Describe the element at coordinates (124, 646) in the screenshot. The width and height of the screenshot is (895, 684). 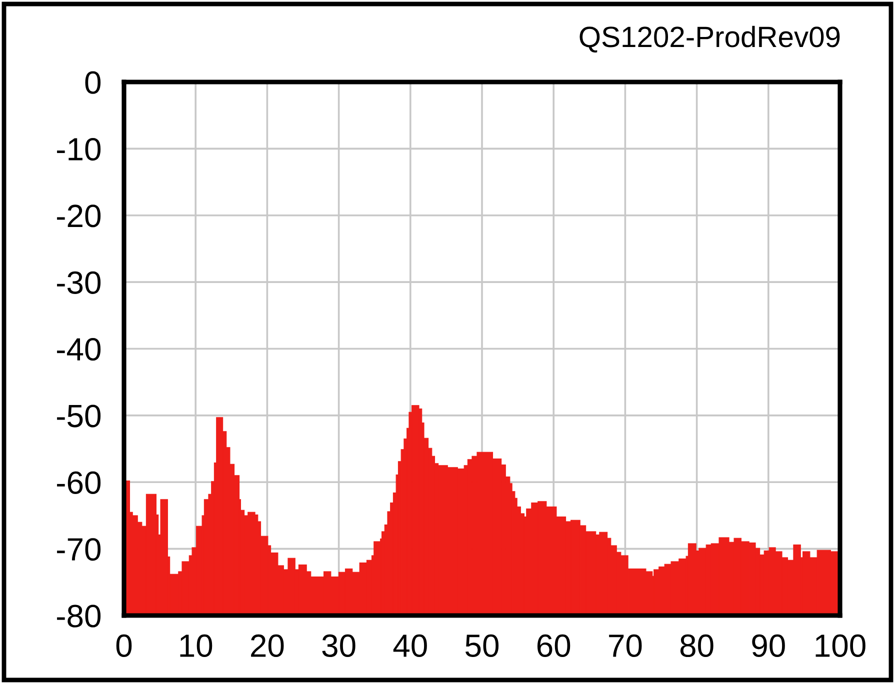
I see `x-tick-label: 0` at that location.